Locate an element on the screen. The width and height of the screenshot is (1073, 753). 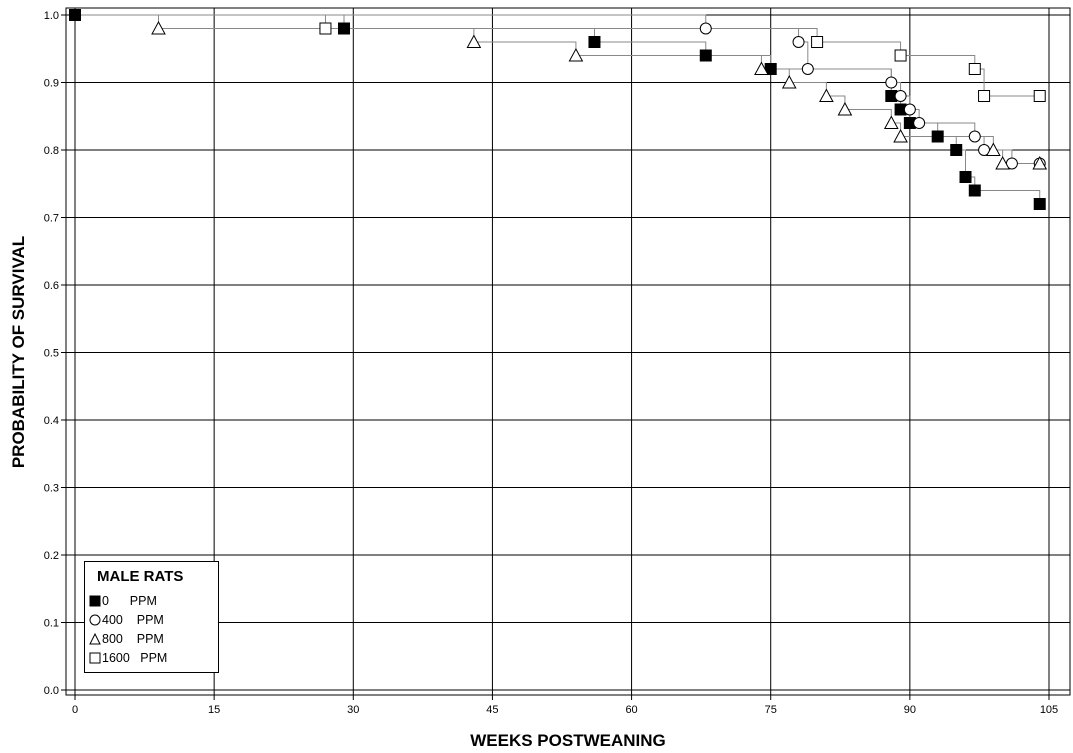
legend-item-0ppm: 0 PPM is located at coordinates (123, 601).